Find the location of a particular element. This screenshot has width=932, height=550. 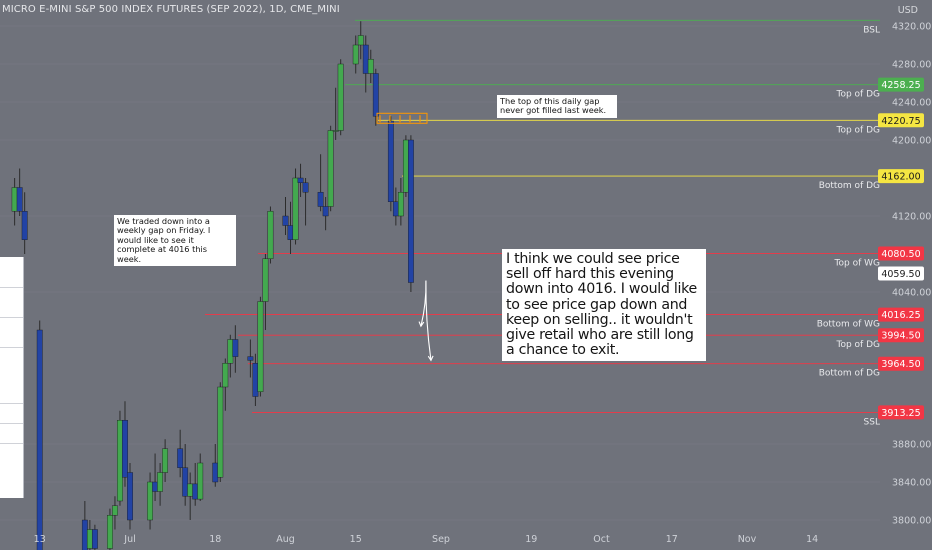

price-badge-label: 4080.50 is located at coordinates (900, 254).